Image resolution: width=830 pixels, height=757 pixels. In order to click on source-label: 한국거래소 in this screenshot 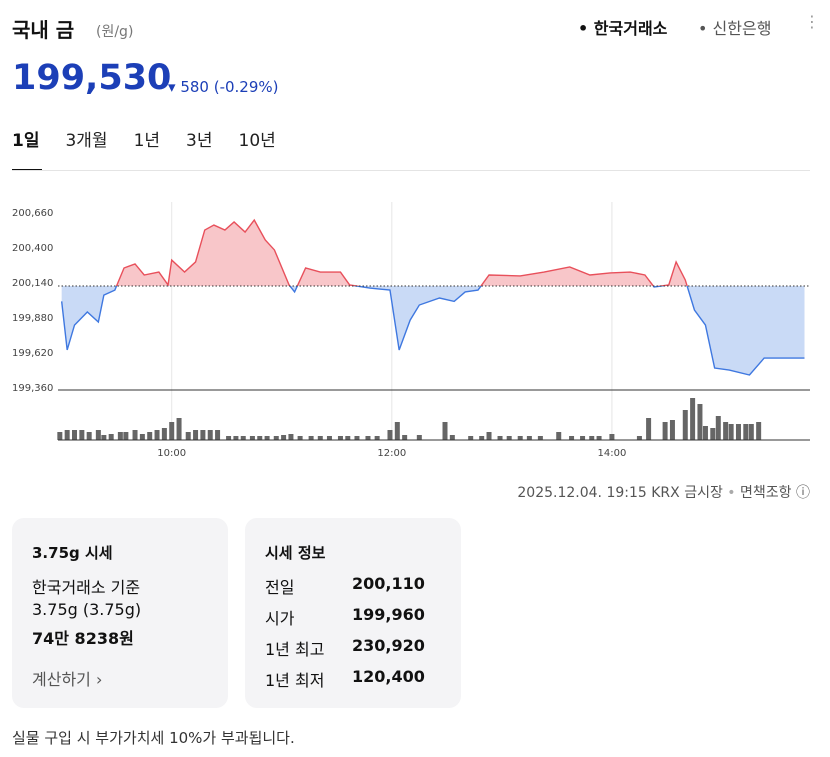, I will do `click(630, 28)`.